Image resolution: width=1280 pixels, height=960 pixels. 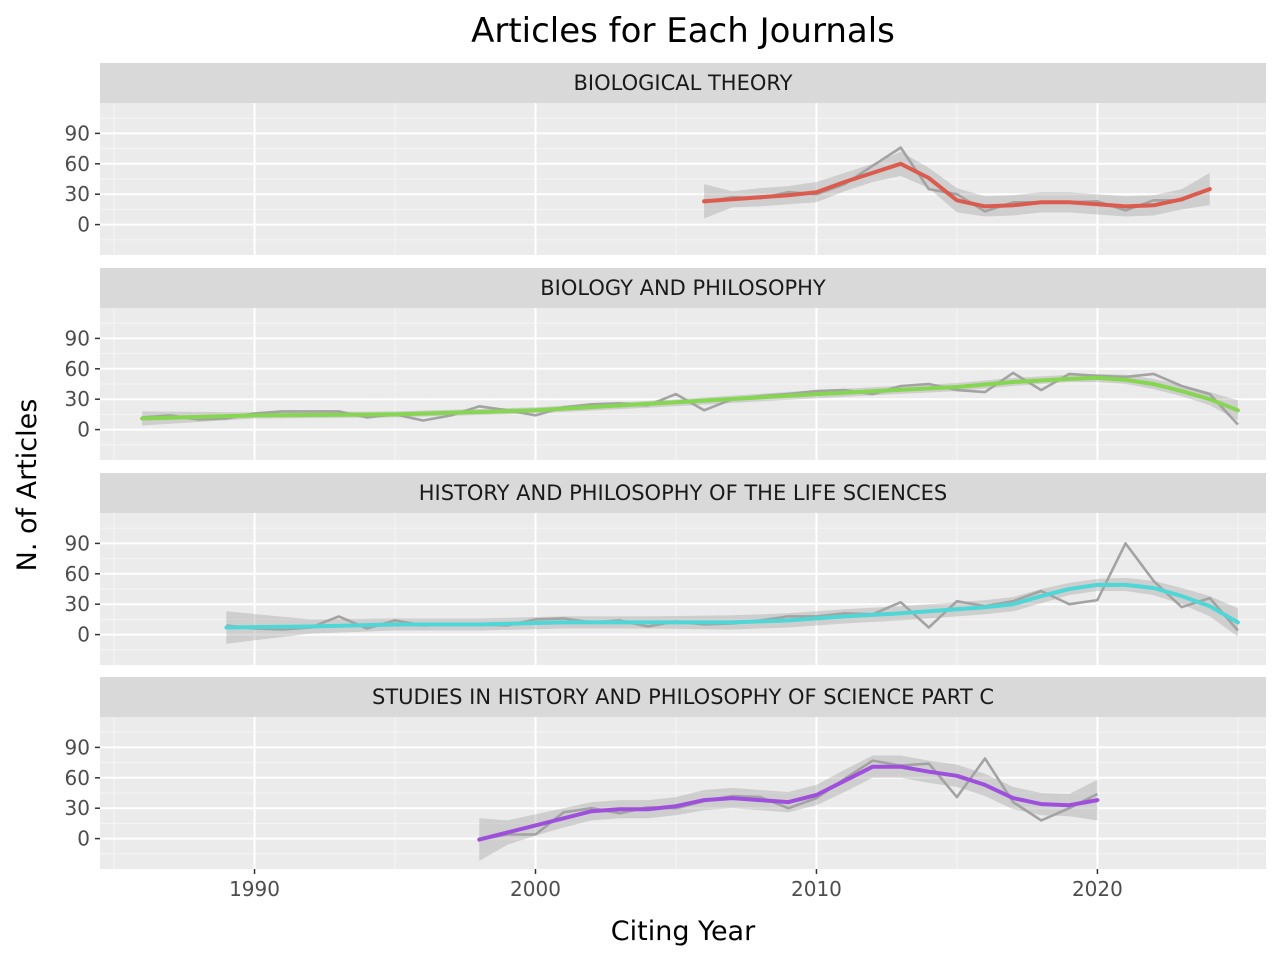 I want to click on x-tick-label: 2000, so click(x=535, y=889).